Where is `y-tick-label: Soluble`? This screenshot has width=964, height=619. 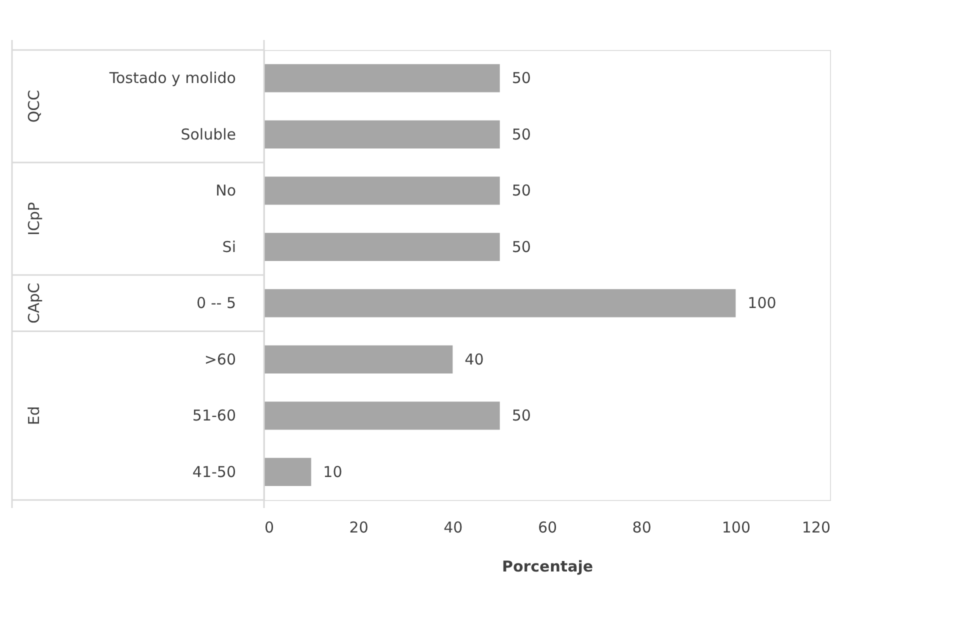
y-tick-label: Soluble is located at coordinates (208, 134).